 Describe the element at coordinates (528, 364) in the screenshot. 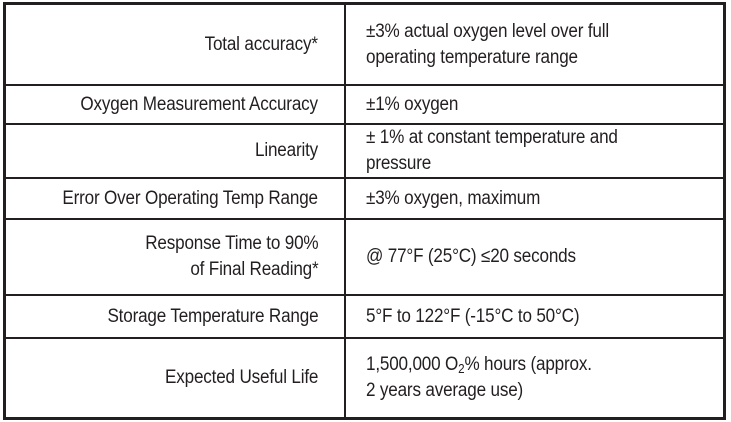

I see `value-text-post: % hours (approx.` at that location.